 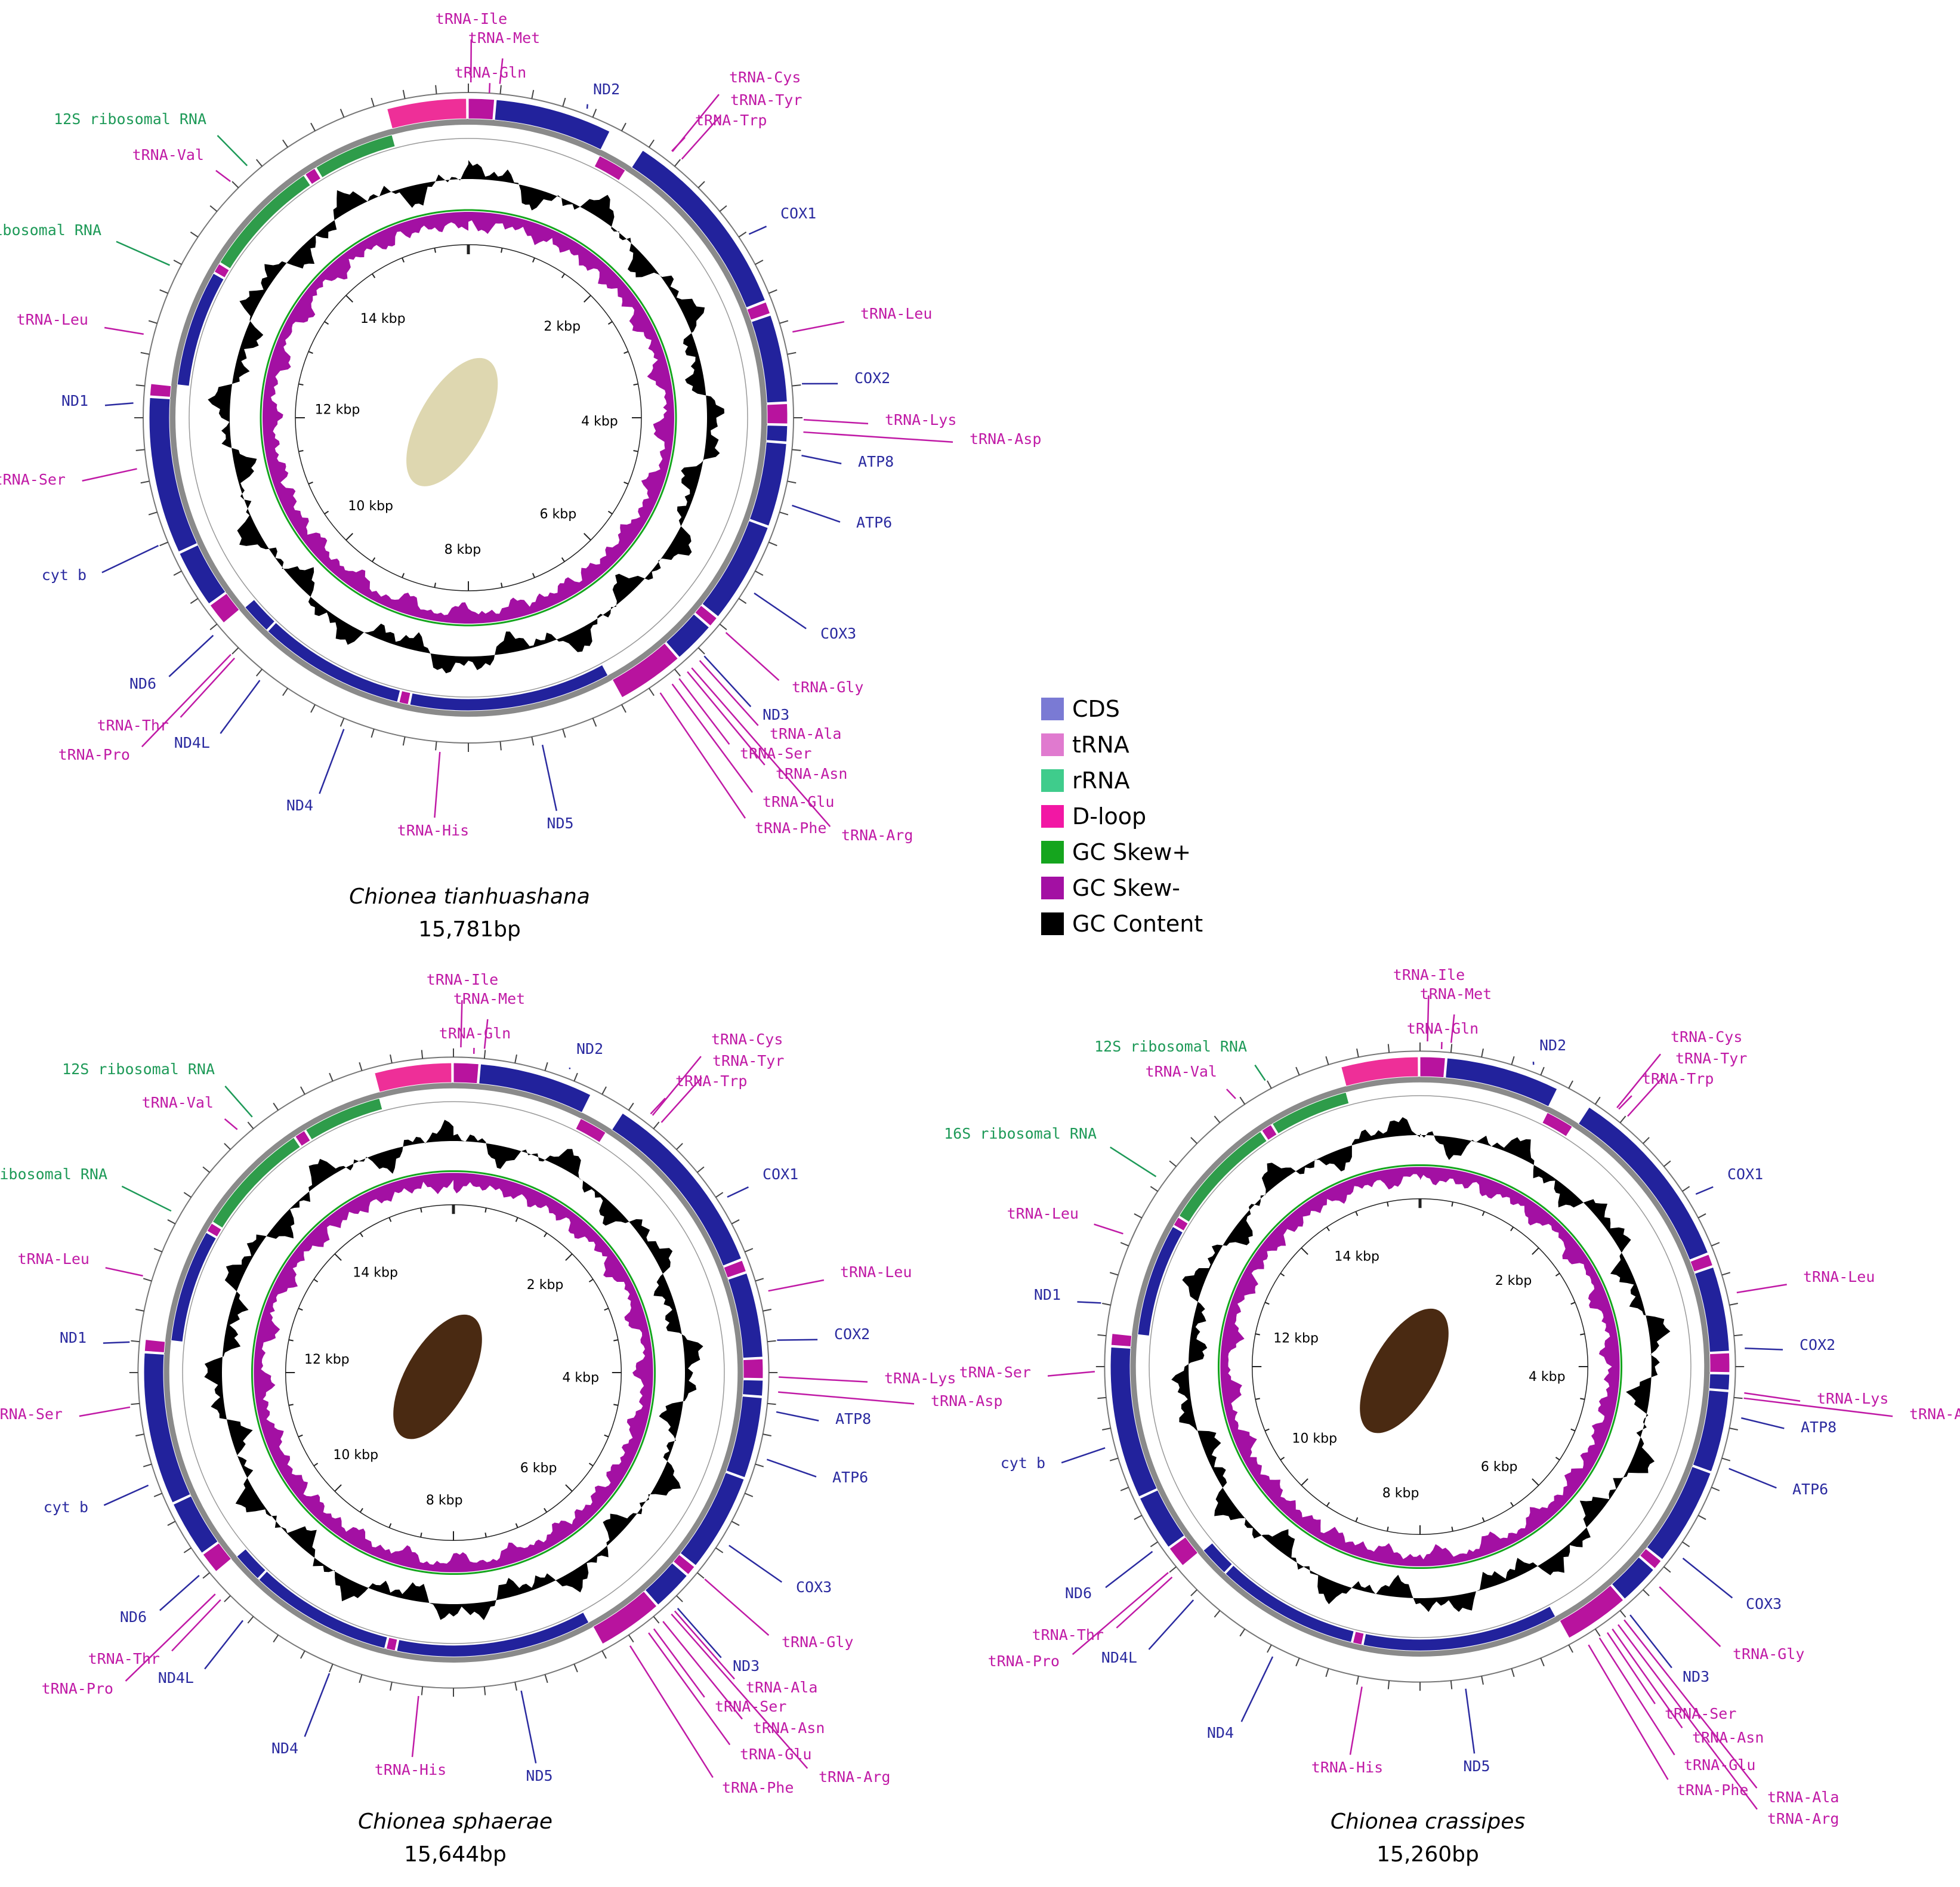 I want to click on gene-label: tRNA-Pro, so click(x=94, y=754).